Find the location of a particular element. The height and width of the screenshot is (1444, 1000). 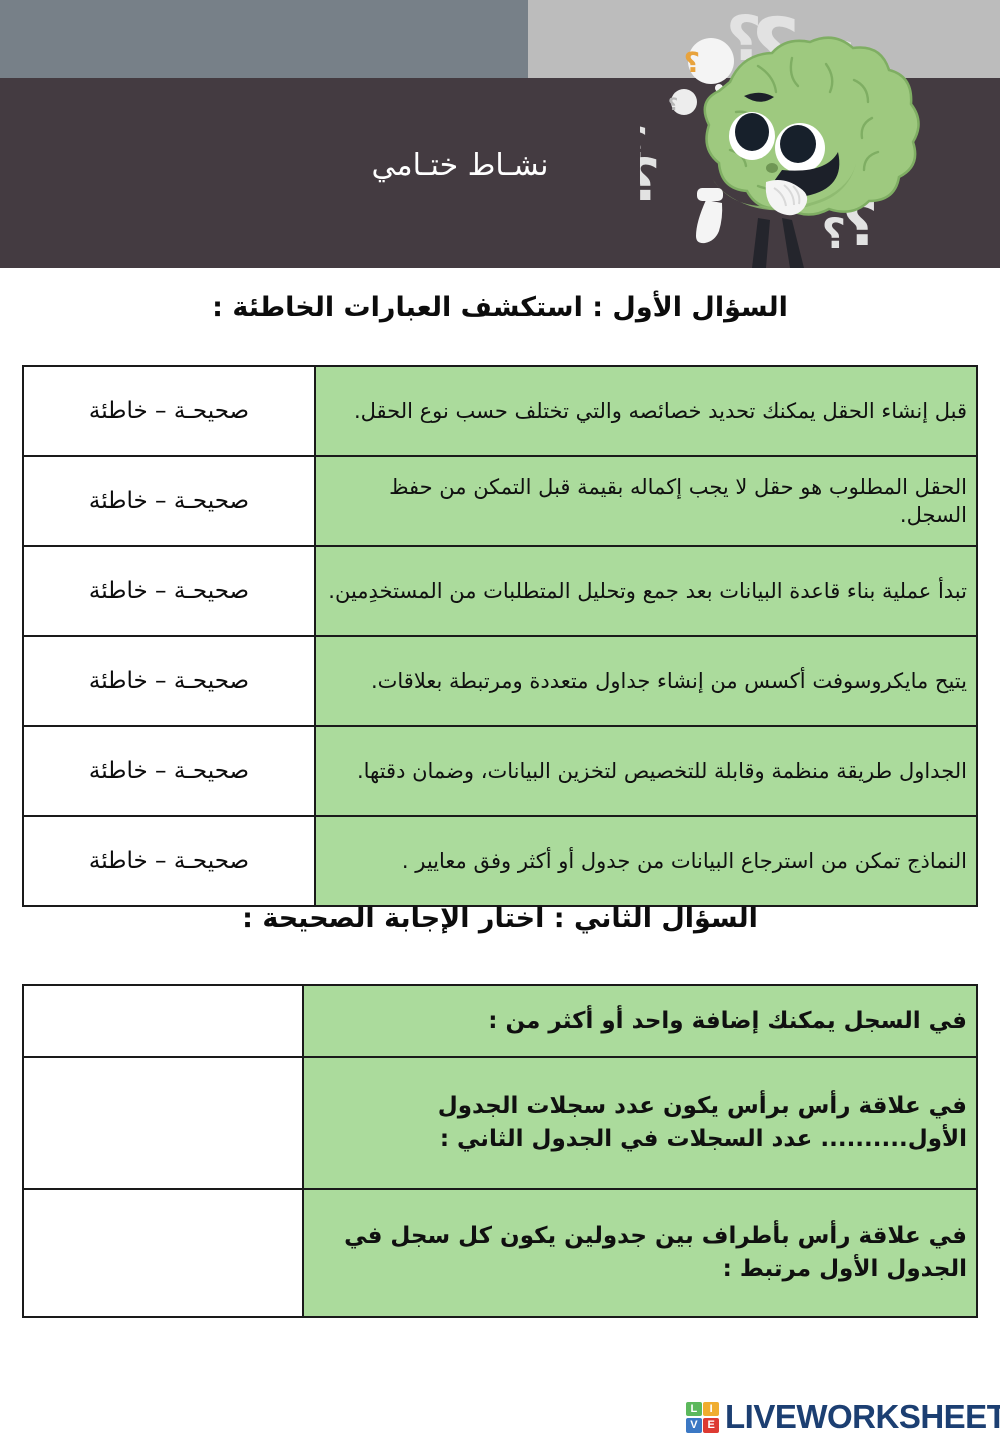

logo-letter-i: I is located at coordinates (711, 1409).